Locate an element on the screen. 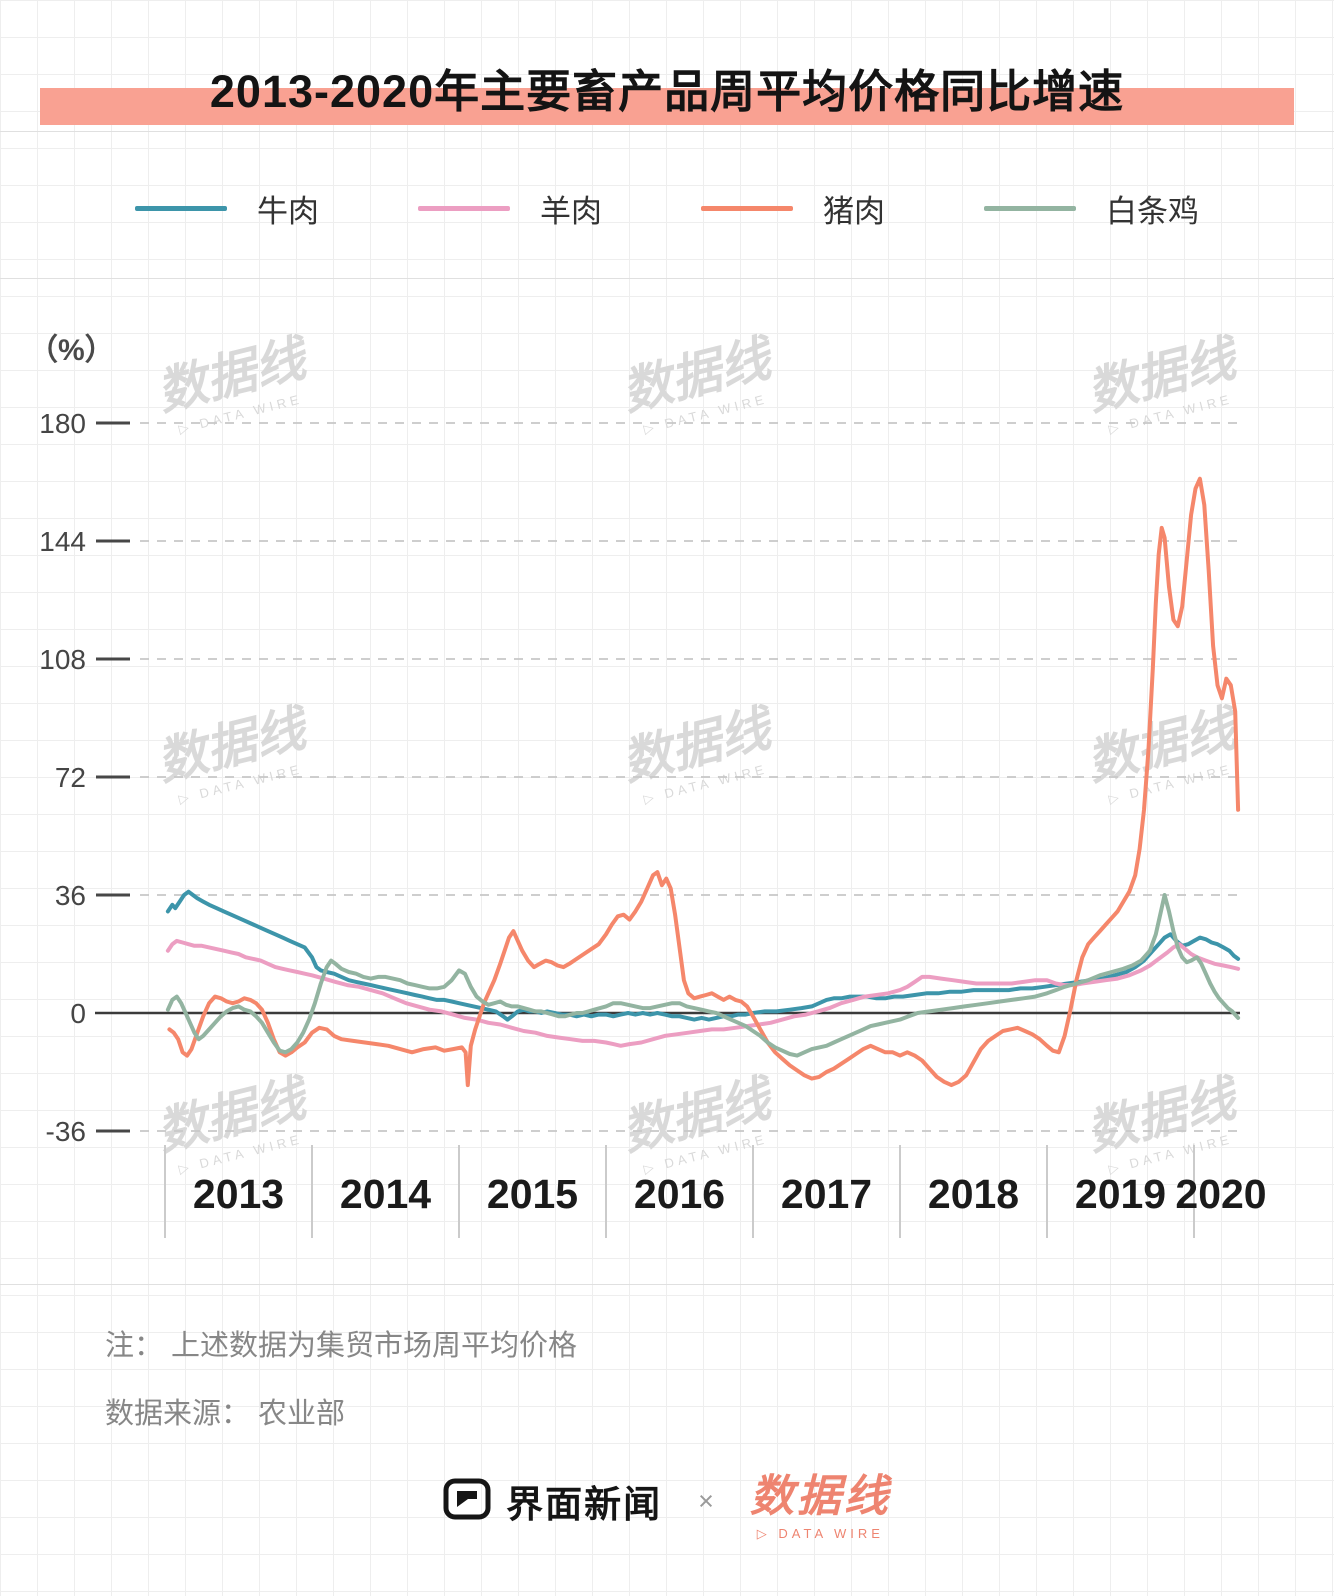 This screenshot has width=1334, height=1596. legend-label-pork: 猪肉 is located at coordinates (854, 211).